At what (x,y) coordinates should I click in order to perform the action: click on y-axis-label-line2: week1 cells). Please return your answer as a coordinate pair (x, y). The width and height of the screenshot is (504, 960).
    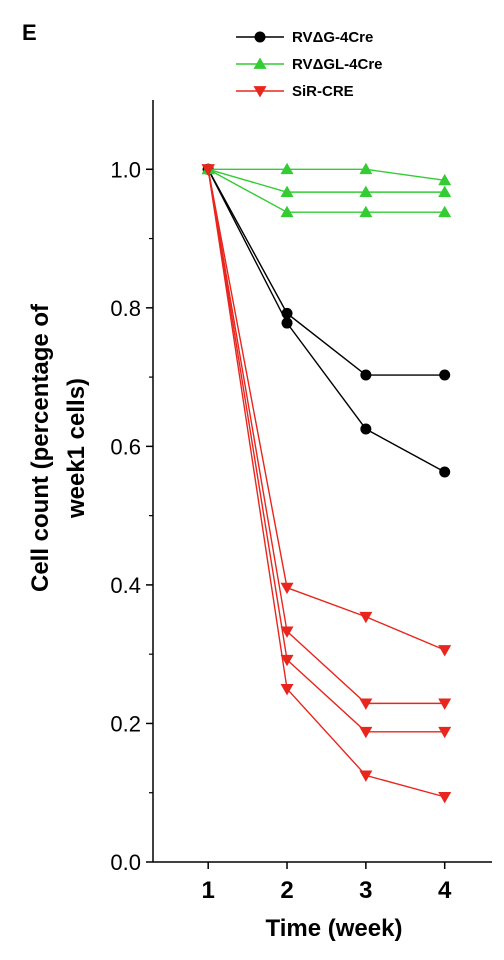
    Looking at the image, I should click on (76, 448).